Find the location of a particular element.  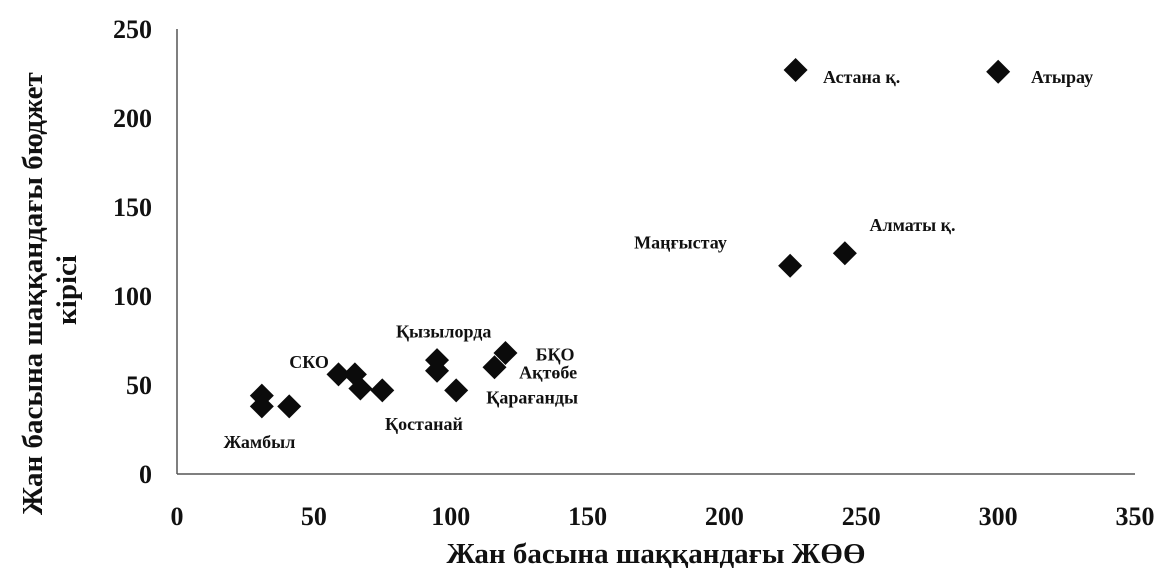

point-label: Жамбыл is located at coordinates (260, 442).